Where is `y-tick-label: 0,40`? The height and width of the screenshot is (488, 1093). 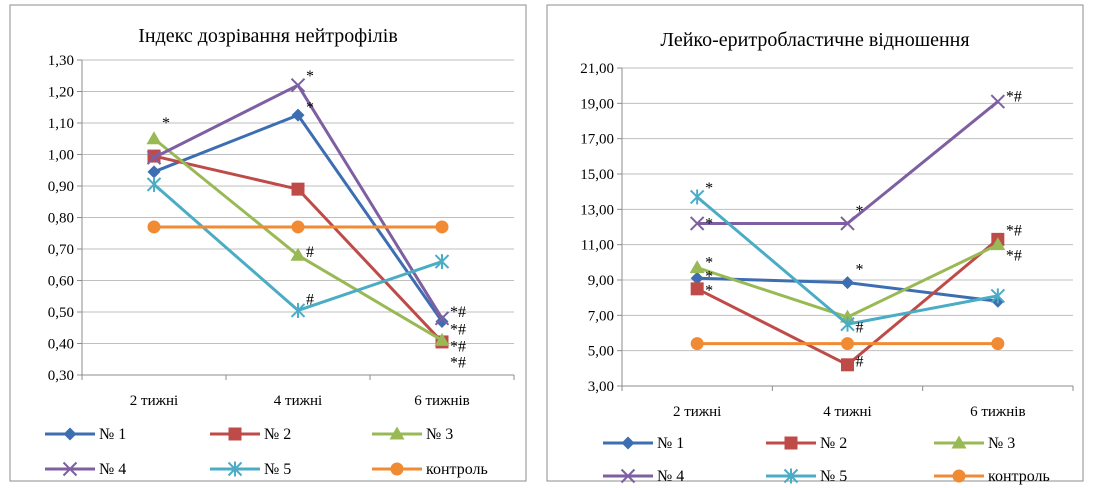 y-tick-label: 0,40 is located at coordinates (61, 345).